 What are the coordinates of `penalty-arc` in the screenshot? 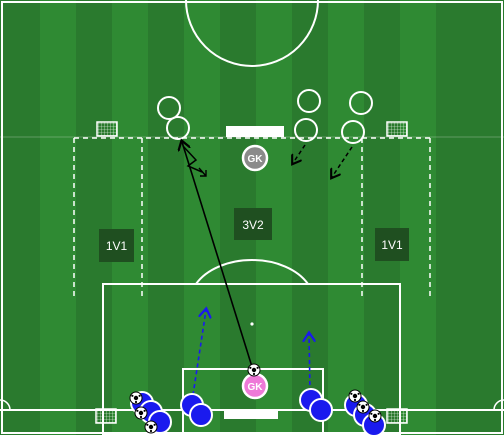 It's located at (252, 272).